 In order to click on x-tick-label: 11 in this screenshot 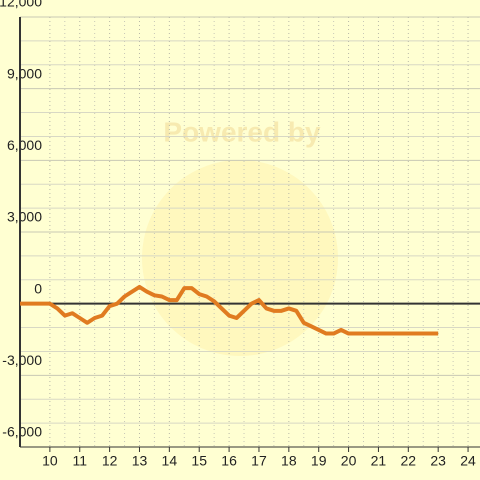, I will do `click(79, 461)`.